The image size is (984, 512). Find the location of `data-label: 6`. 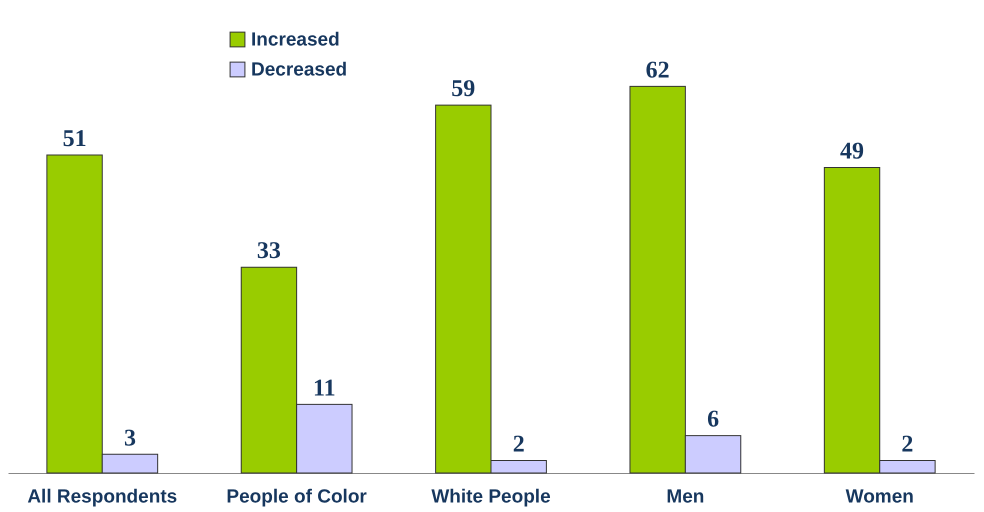

data-label: 6 is located at coordinates (713, 419).